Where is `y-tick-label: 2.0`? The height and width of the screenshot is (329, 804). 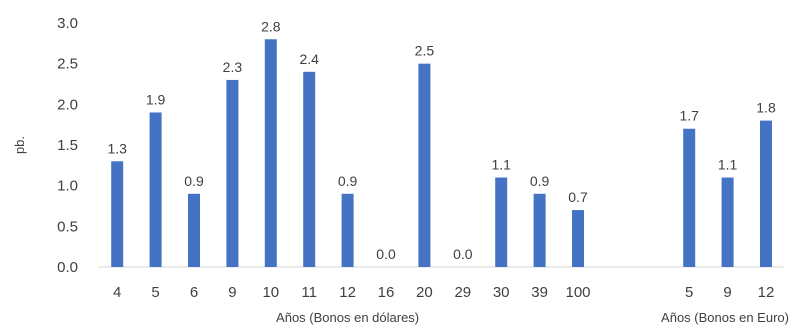
y-tick-label: 2.0 is located at coordinates (67, 104).